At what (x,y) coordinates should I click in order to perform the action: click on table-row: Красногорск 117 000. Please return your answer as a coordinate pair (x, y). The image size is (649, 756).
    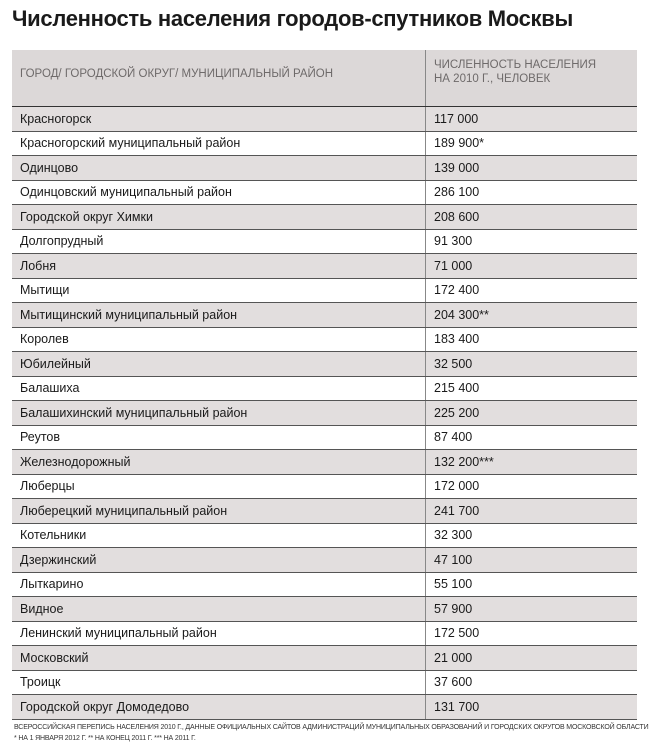
    Looking at the image, I should click on (324, 119).